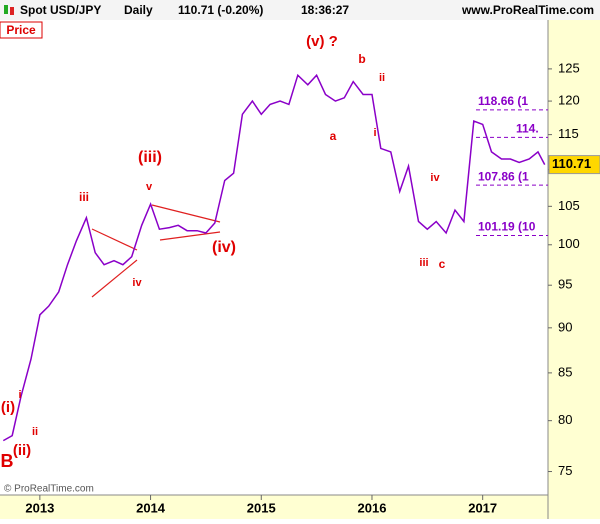 The width and height of the screenshot is (600, 524). I want to click on time: 18:36:27, so click(325, 10).